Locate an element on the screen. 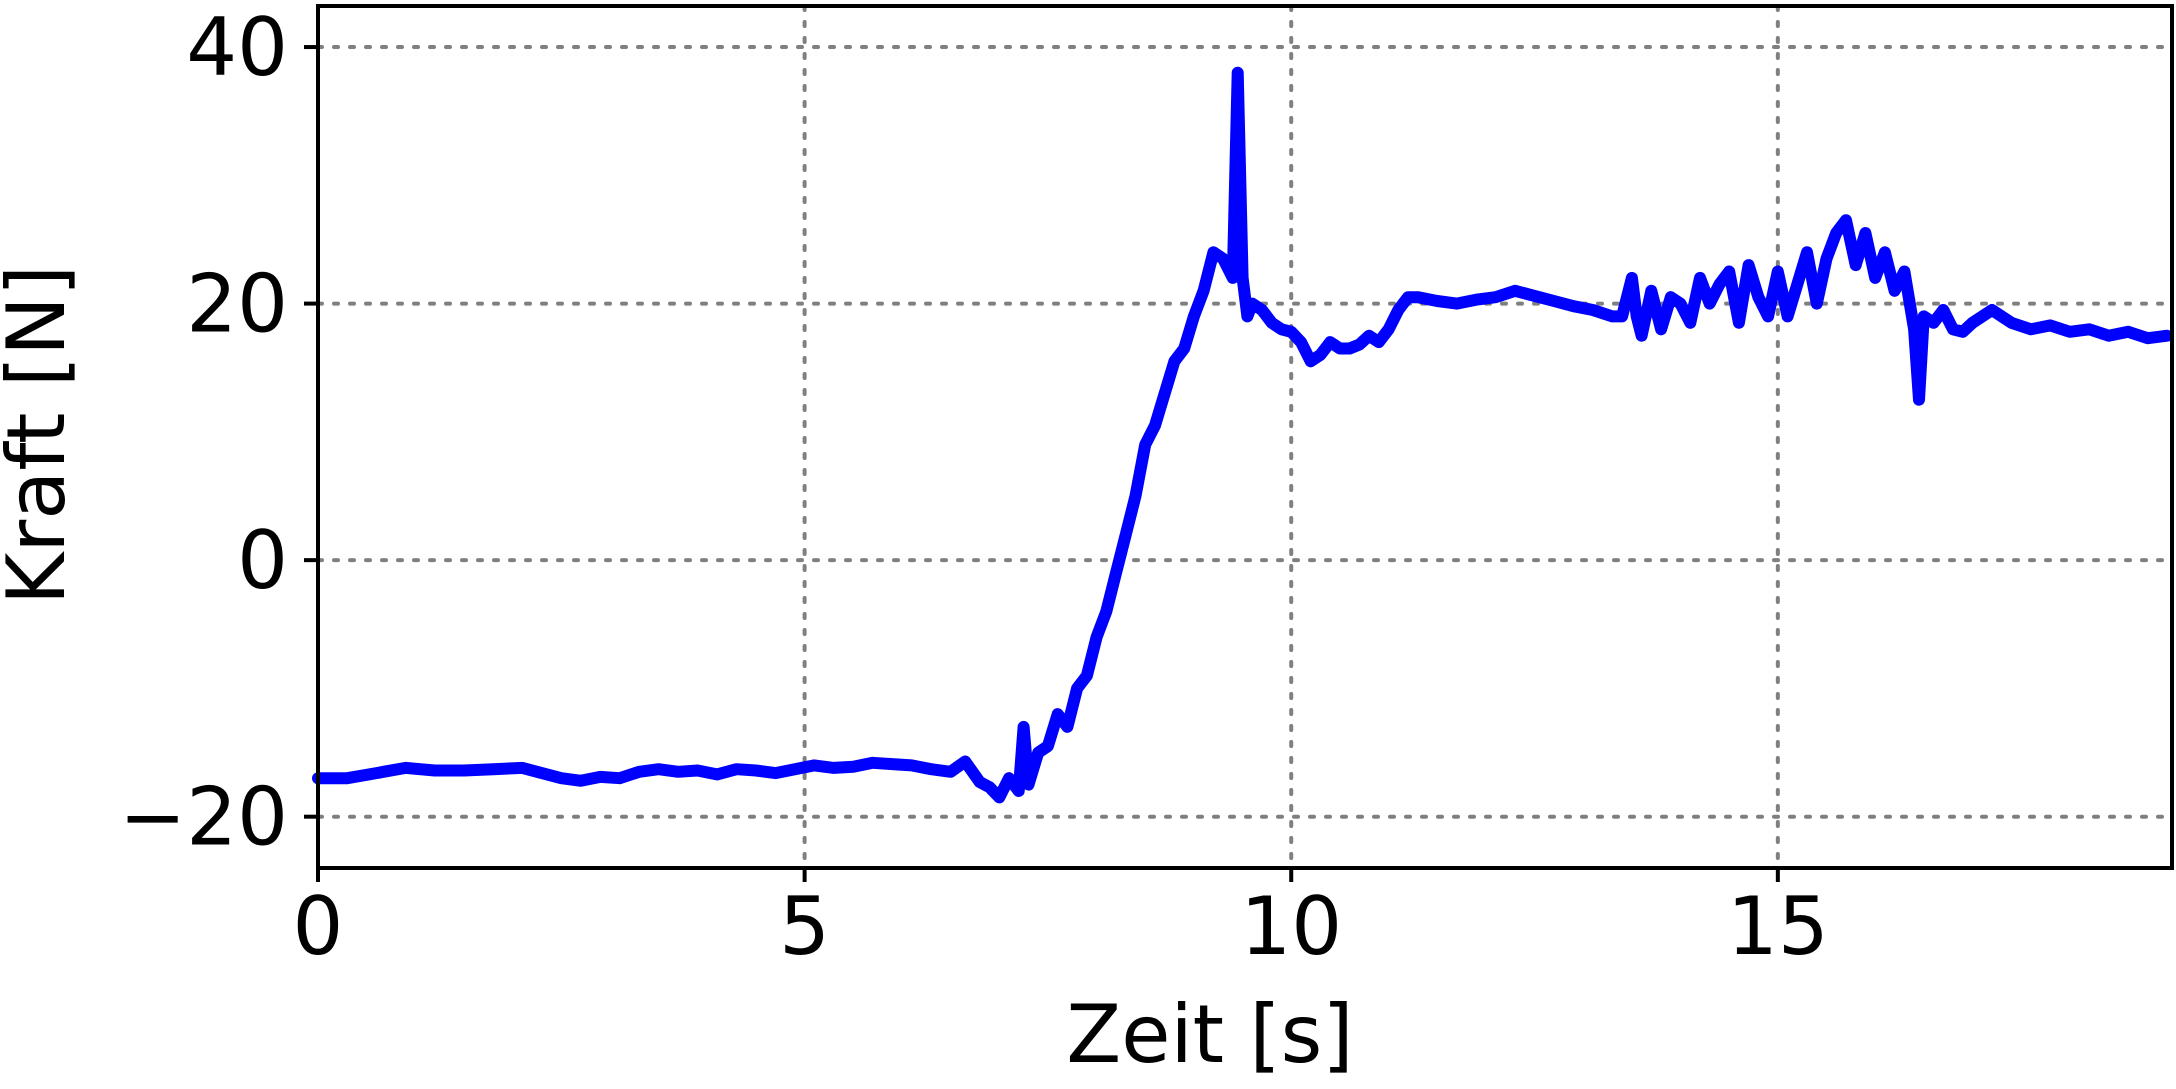  y-tick-label: −20 is located at coordinates (203, 817).